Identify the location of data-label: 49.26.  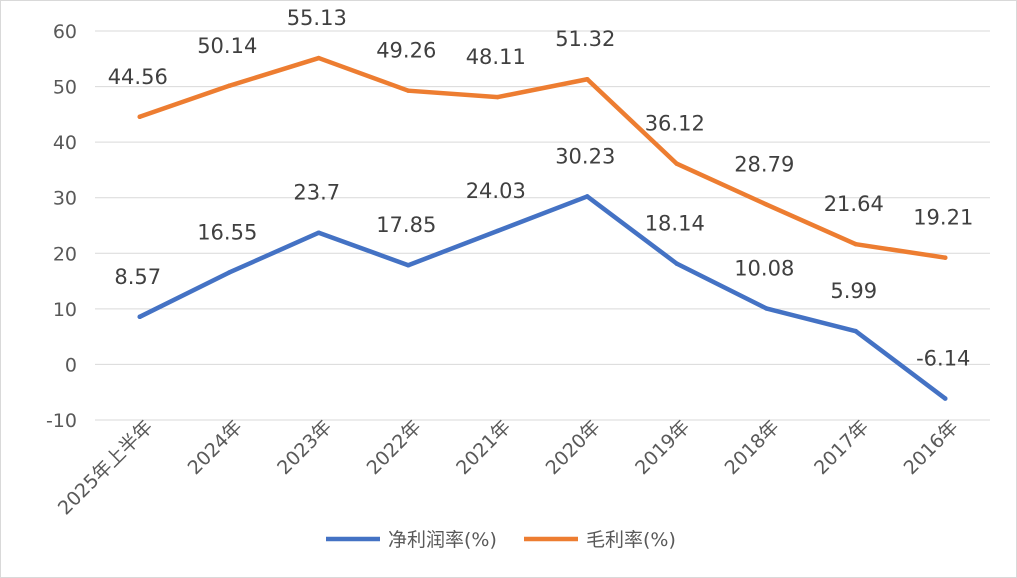
(406, 51).